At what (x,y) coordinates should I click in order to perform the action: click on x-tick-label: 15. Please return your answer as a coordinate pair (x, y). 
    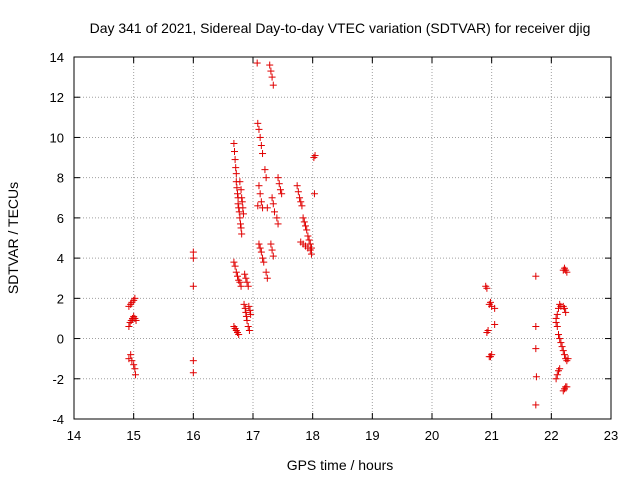
    Looking at the image, I should click on (133, 435).